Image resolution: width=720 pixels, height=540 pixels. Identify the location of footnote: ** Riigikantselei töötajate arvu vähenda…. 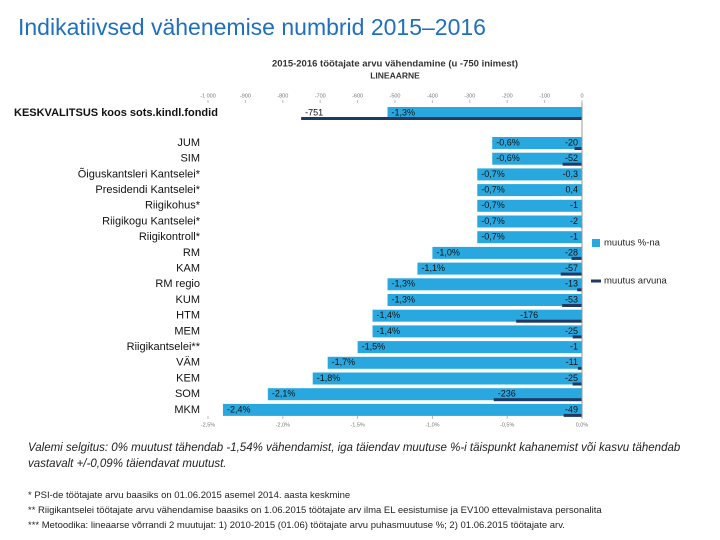
(315, 510).